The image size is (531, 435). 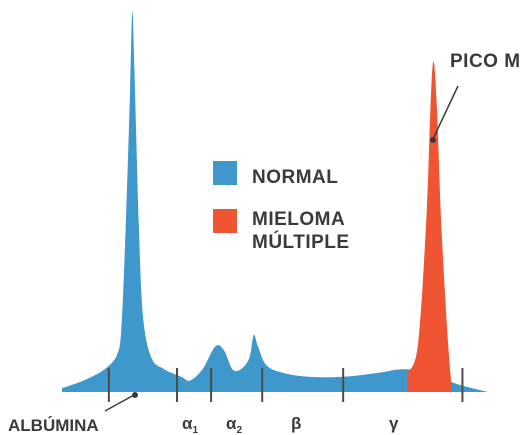 I want to click on fraction-label-alpha2: α2, so click(x=234, y=424).